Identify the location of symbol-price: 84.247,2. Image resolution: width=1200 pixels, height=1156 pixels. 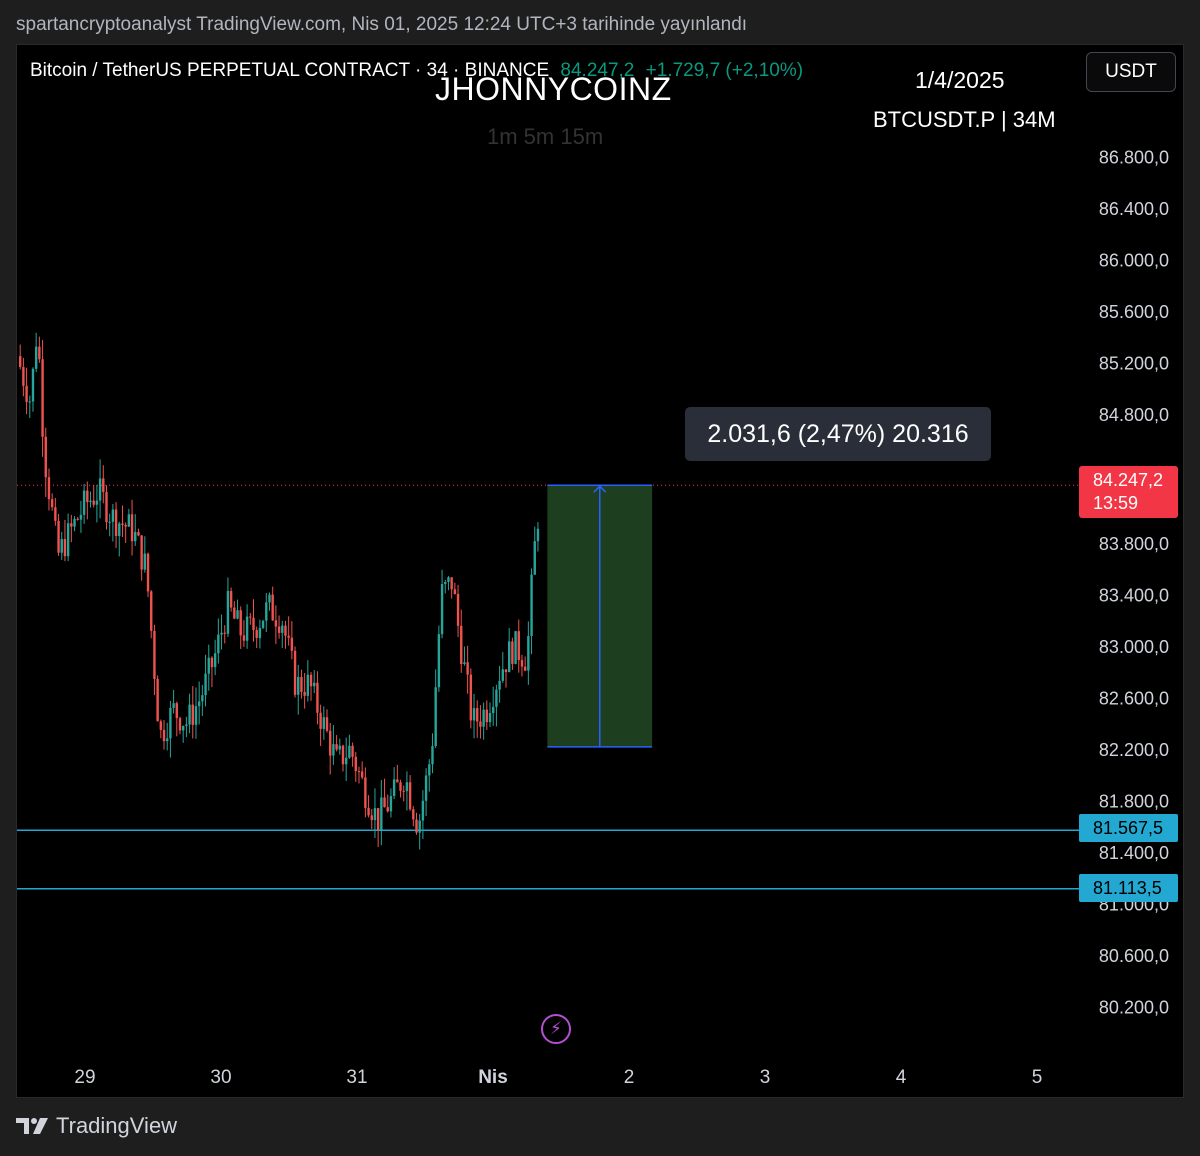
(597, 70).